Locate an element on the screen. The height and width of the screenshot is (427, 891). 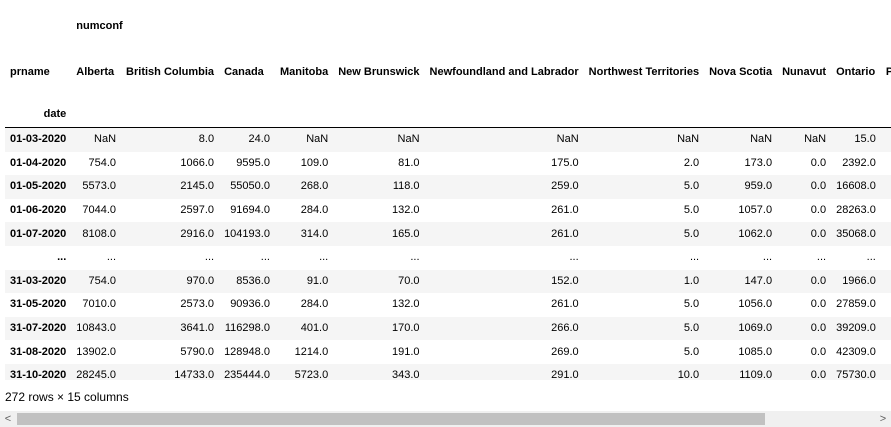
table-cell: 42309.0 is located at coordinates (856, 352).